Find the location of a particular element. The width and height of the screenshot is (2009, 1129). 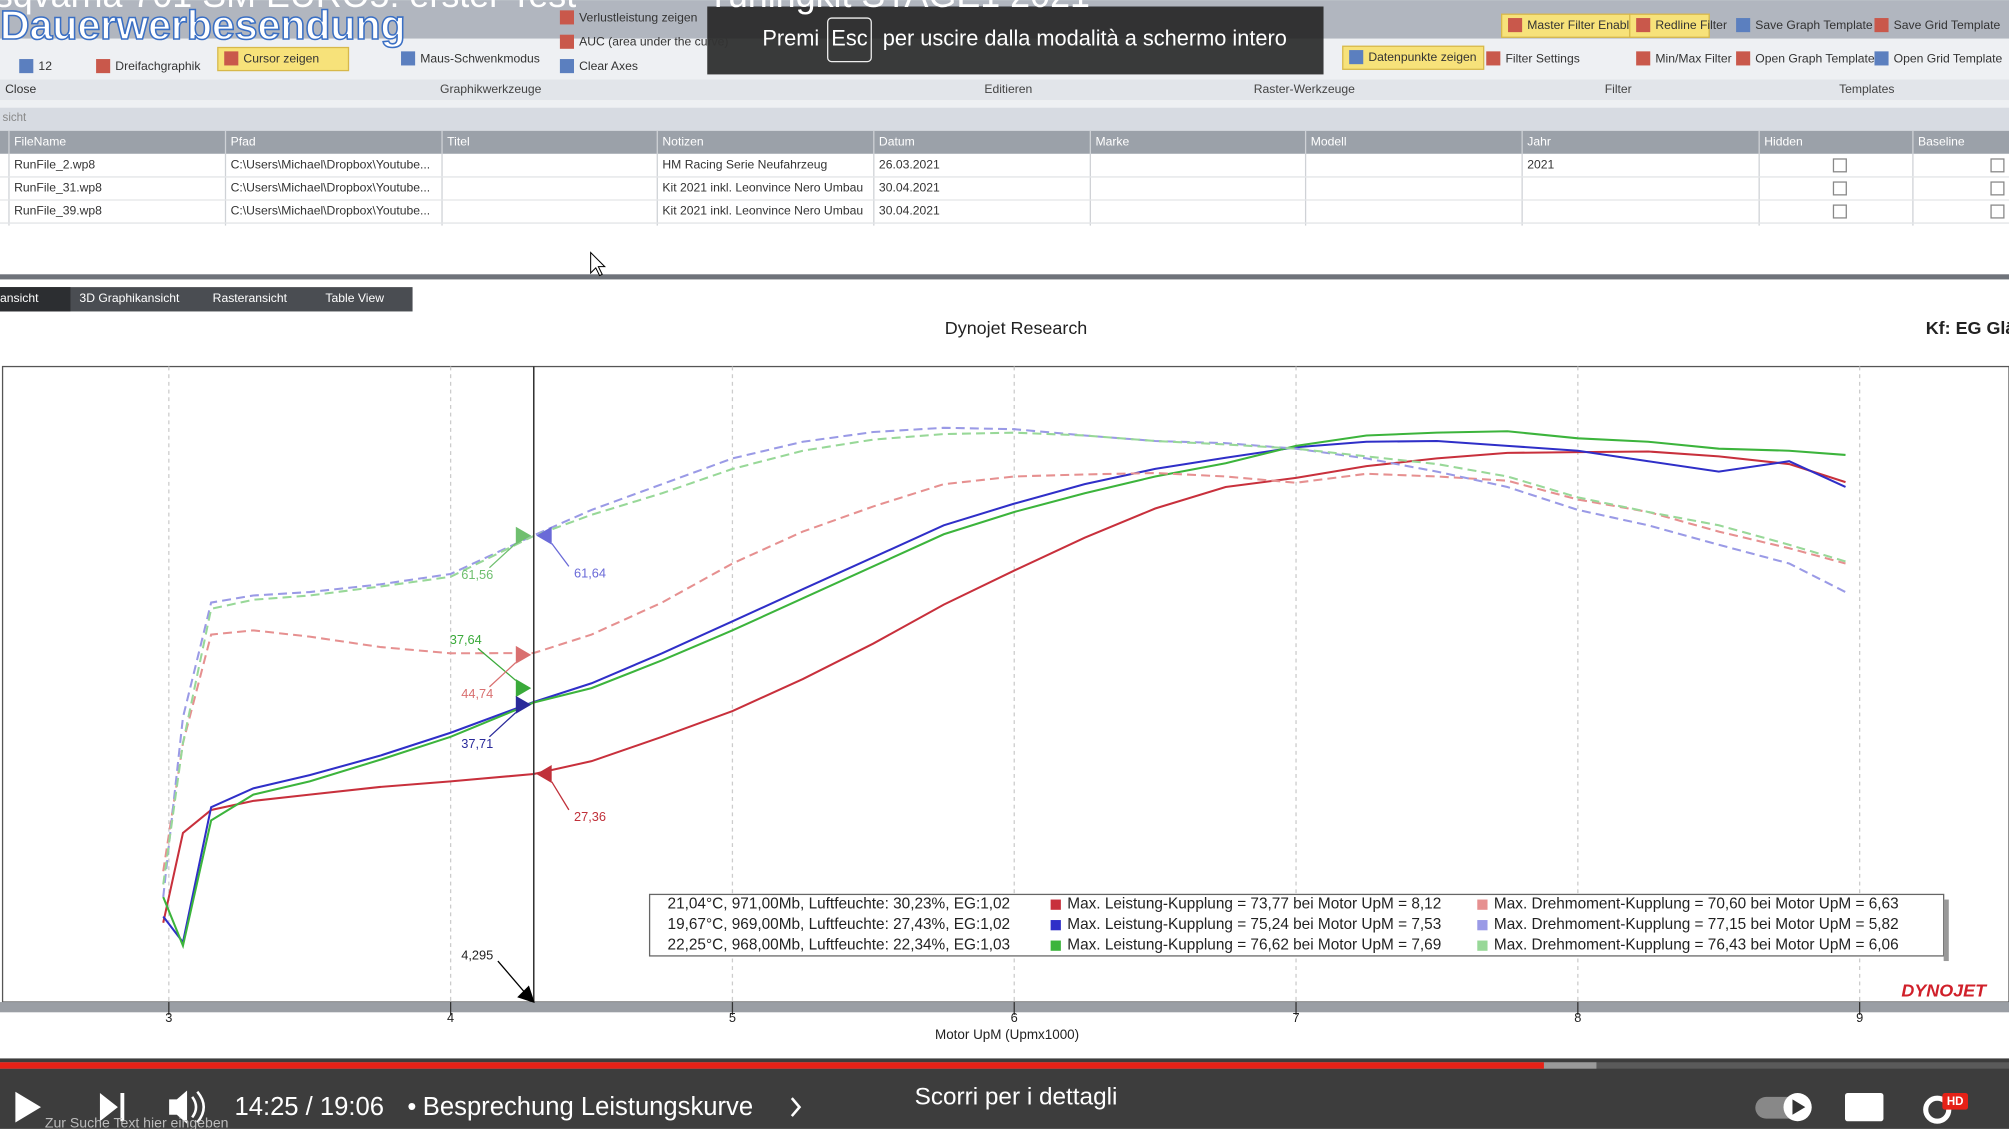

column-header: Jahr is located at coordinates (1539, 142).